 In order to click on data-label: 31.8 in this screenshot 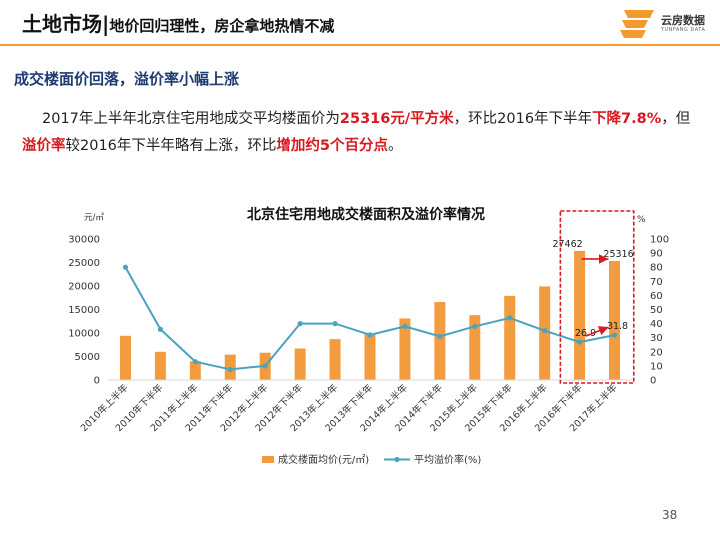, I will do `click(617, 326)`.